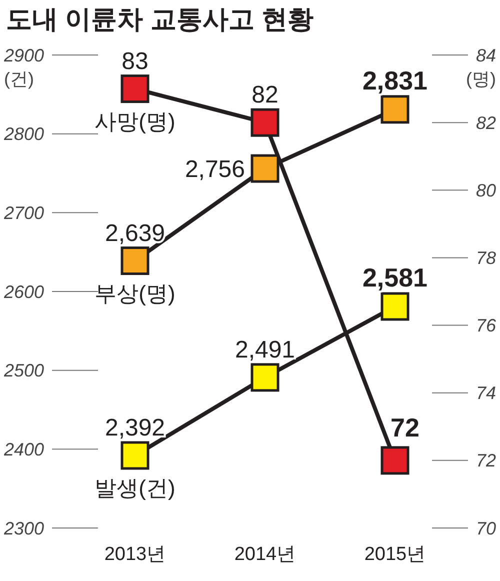  I want to click on series-label: 사망(명), so click(135, 121).